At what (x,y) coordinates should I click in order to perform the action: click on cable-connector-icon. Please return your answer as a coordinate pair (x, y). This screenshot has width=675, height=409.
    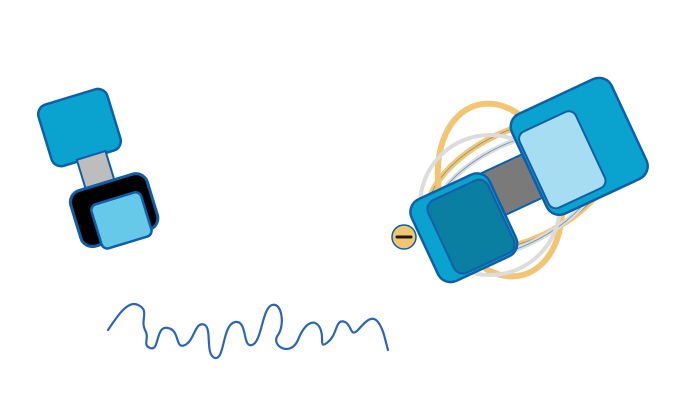
    Looking at the image, I should click on (98, 168).